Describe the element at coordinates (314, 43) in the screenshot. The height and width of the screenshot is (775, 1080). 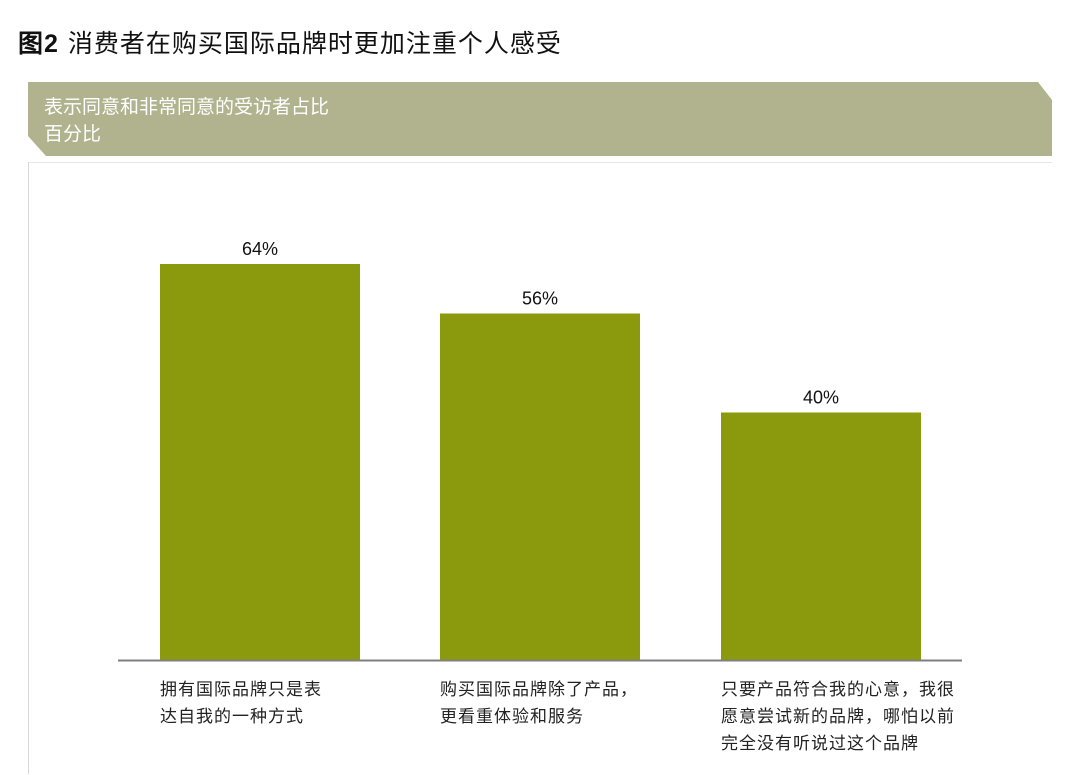
I see `figure-title-text: 消费者在购买国际品牌时更加注重个人感受` at that location.